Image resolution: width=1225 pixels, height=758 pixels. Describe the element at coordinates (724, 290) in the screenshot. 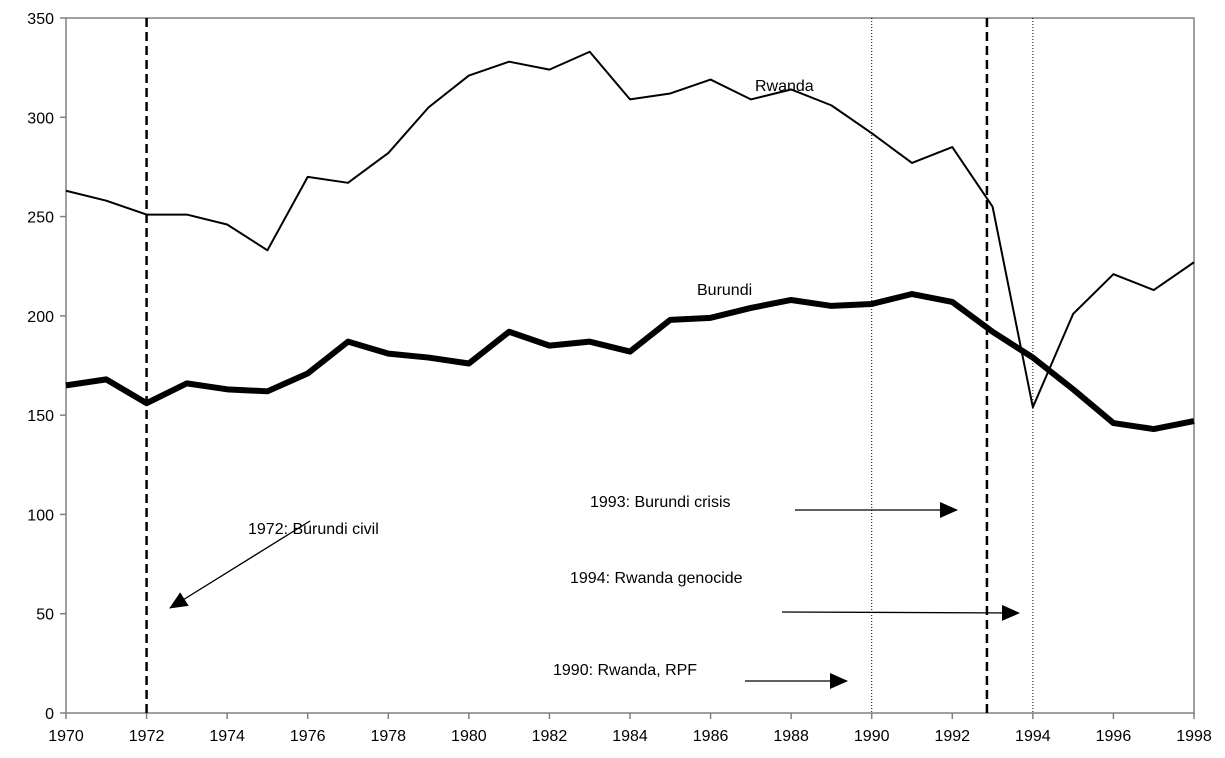

I see `series-label: Burundi` at that location.